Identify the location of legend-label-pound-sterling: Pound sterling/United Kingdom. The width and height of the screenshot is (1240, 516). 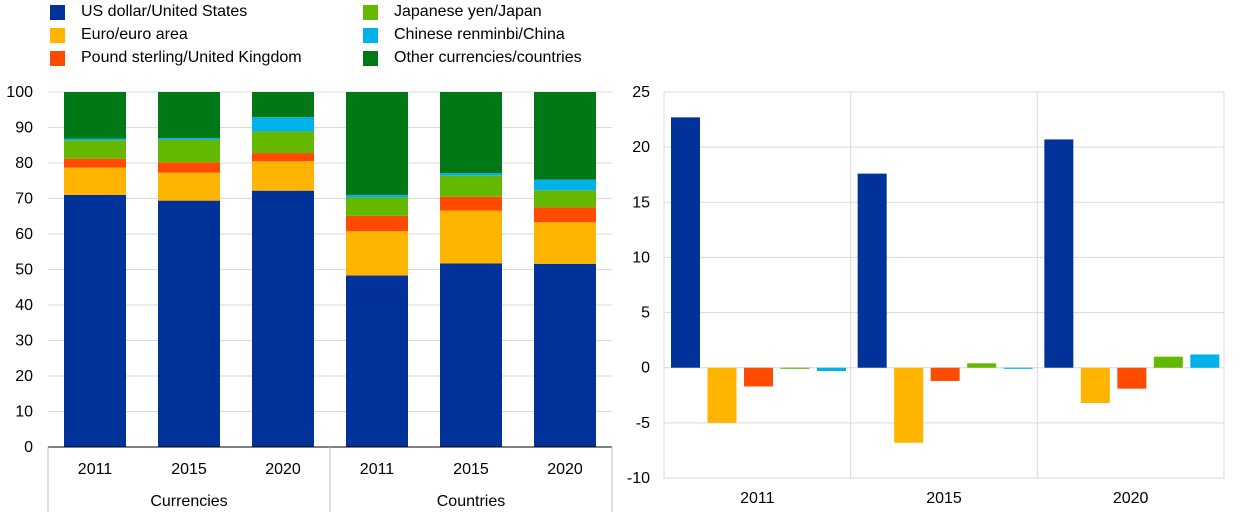
(191, 57).